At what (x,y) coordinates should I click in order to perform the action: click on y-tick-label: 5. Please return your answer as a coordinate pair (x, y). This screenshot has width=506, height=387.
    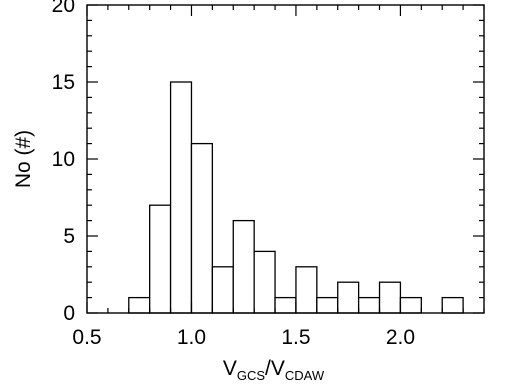
    Looking at the image, I should click on (69, 236).